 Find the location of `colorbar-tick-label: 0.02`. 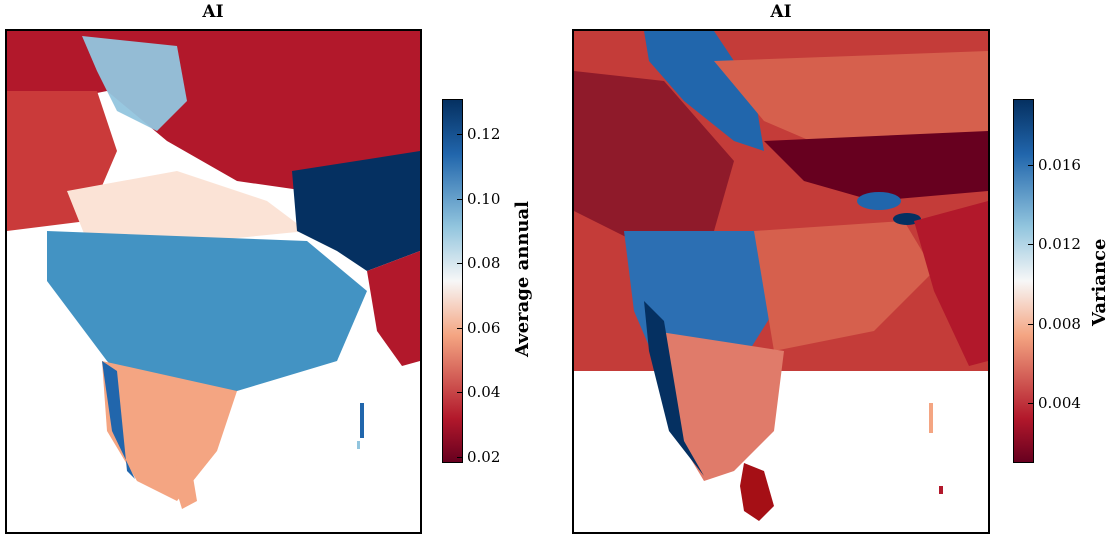

colorbar-tick-label: 0.02 is located at coordinates (484, 456).